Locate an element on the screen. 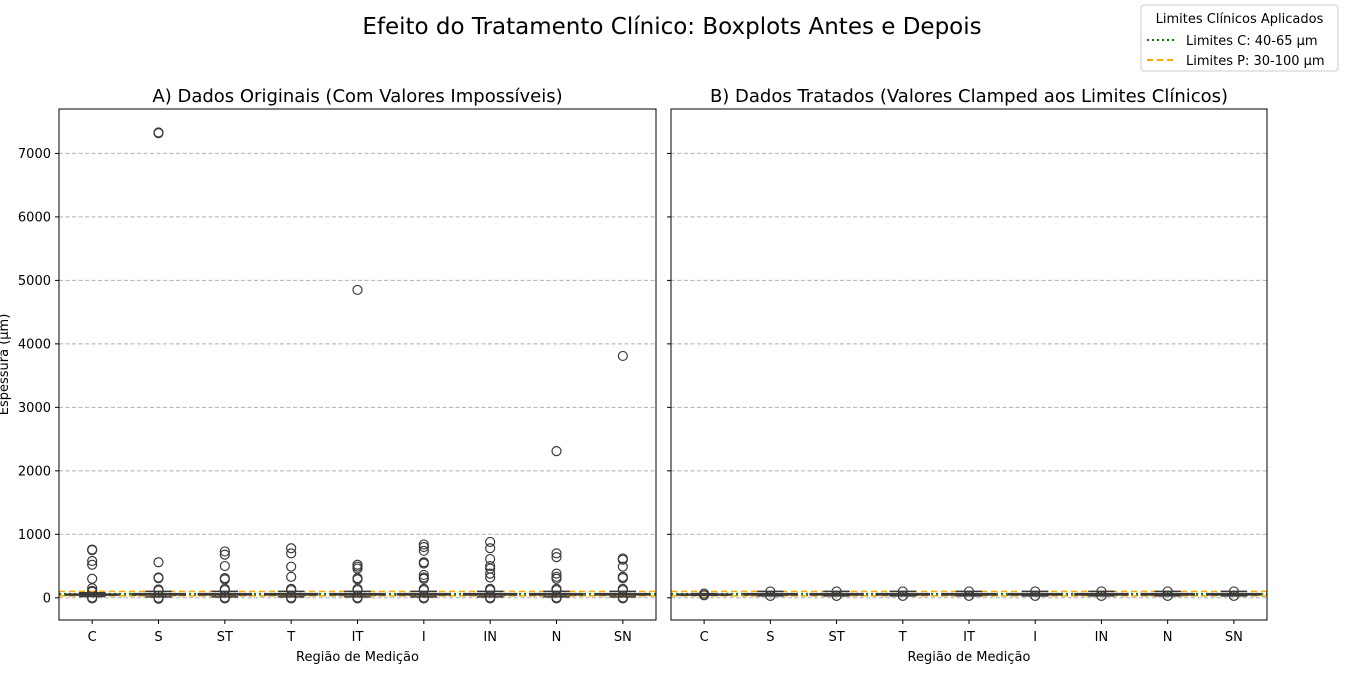 This screenshot has width=1345, height=676. x-tick-label: N is located at coordinates (557, 637).